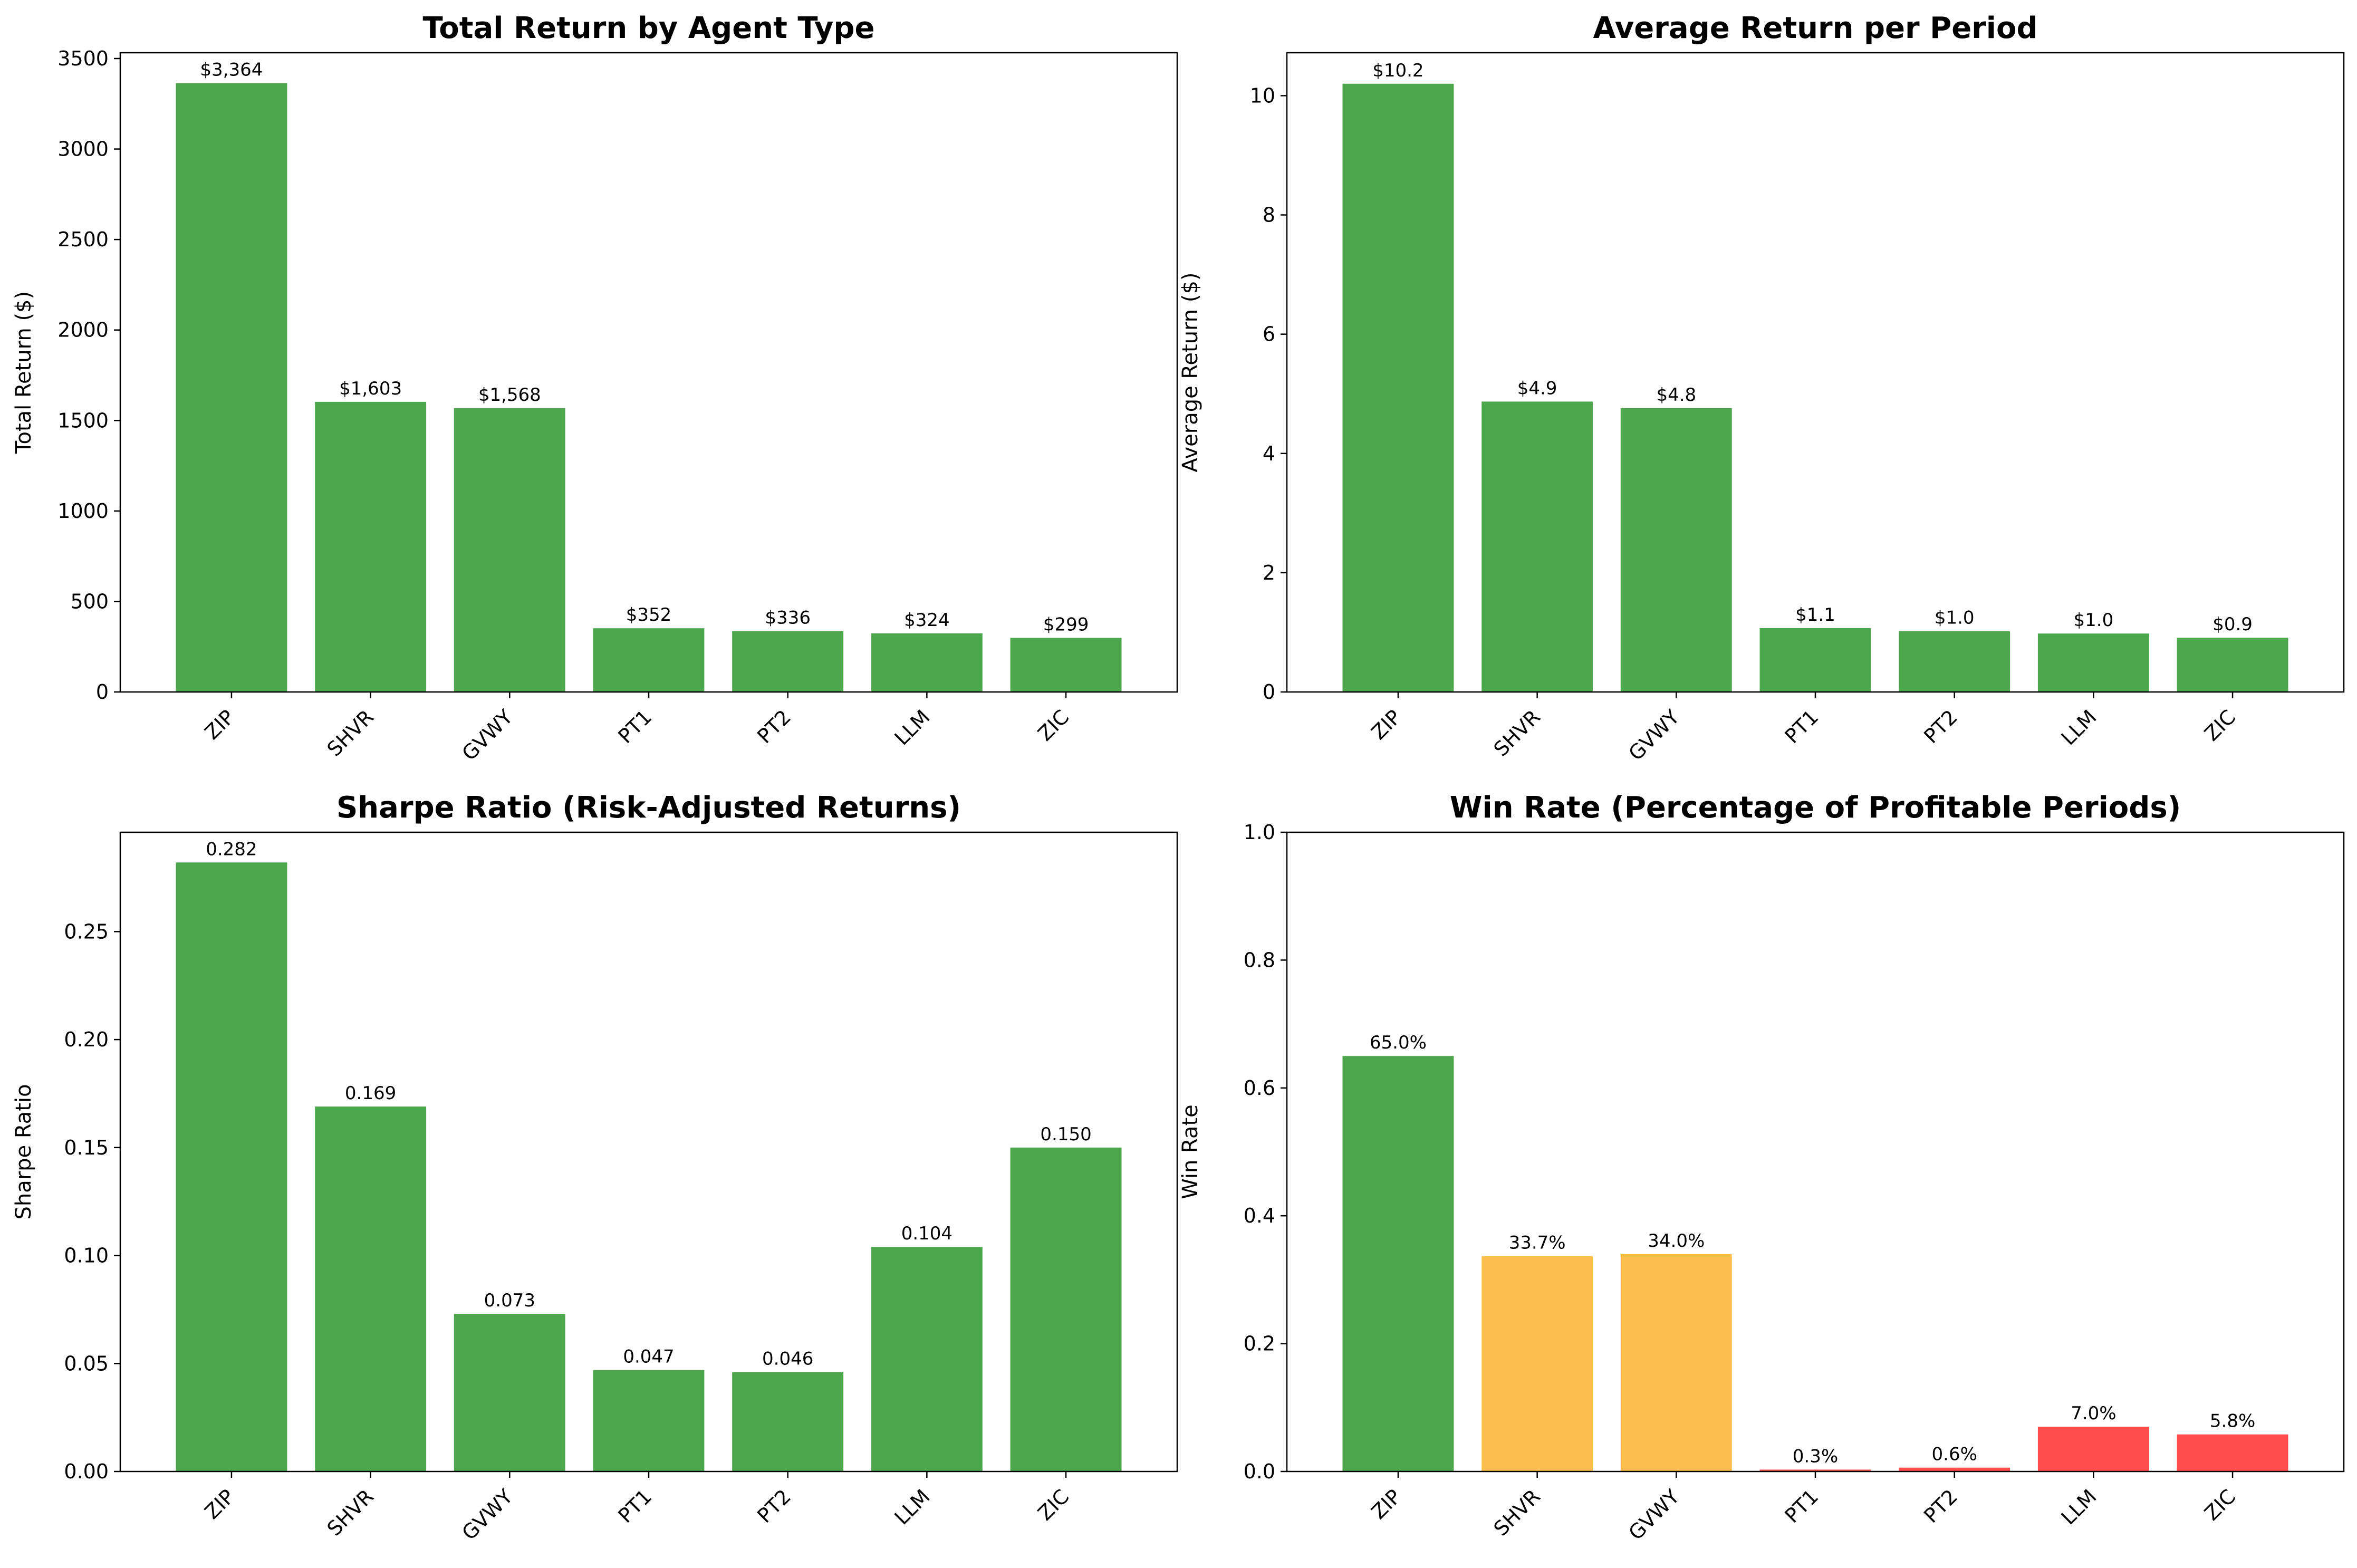 Image resolution: width=2357 pixels, height=1568 pixels. What do you see at coordinates (509, 1301) in the screenshot?
I see `bar-value-label: 0.073` at bounding box center [509, 1301].